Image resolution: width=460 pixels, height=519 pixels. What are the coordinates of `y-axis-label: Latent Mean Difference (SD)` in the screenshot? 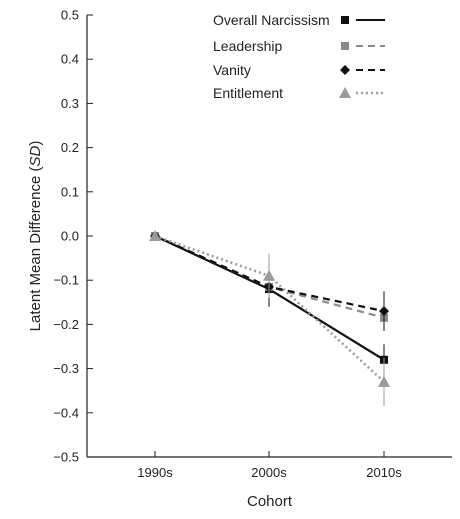 It's located at (35, 236).